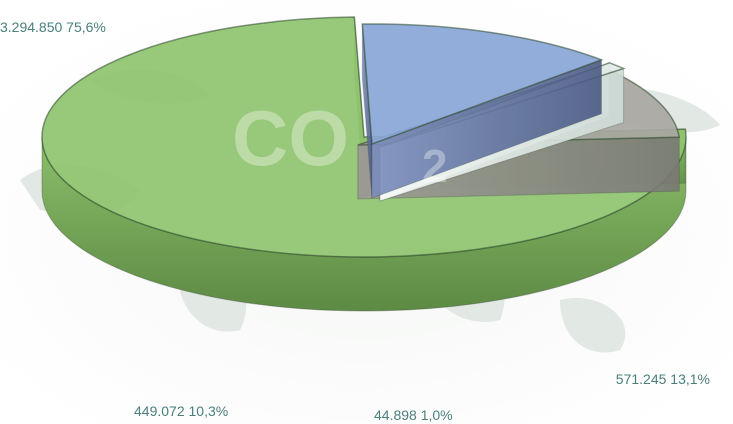 The width and height of the screenshot is (733, 424). I want to click on slice-2-top, so click(482, 84).